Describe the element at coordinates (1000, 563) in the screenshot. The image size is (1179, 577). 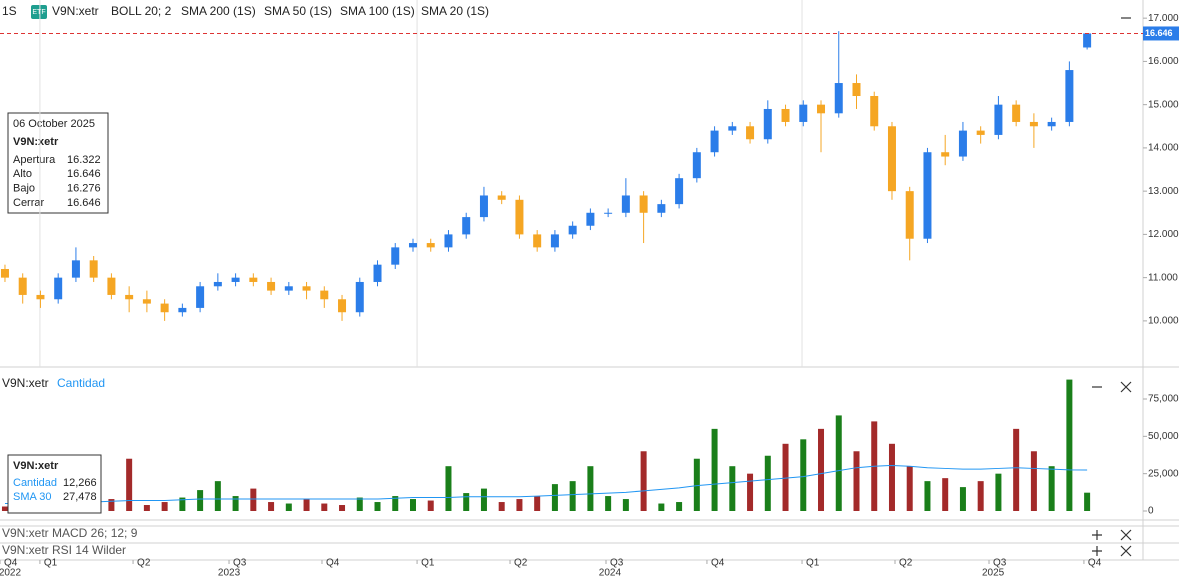
I see `x-tick-label: Q3` at that location.